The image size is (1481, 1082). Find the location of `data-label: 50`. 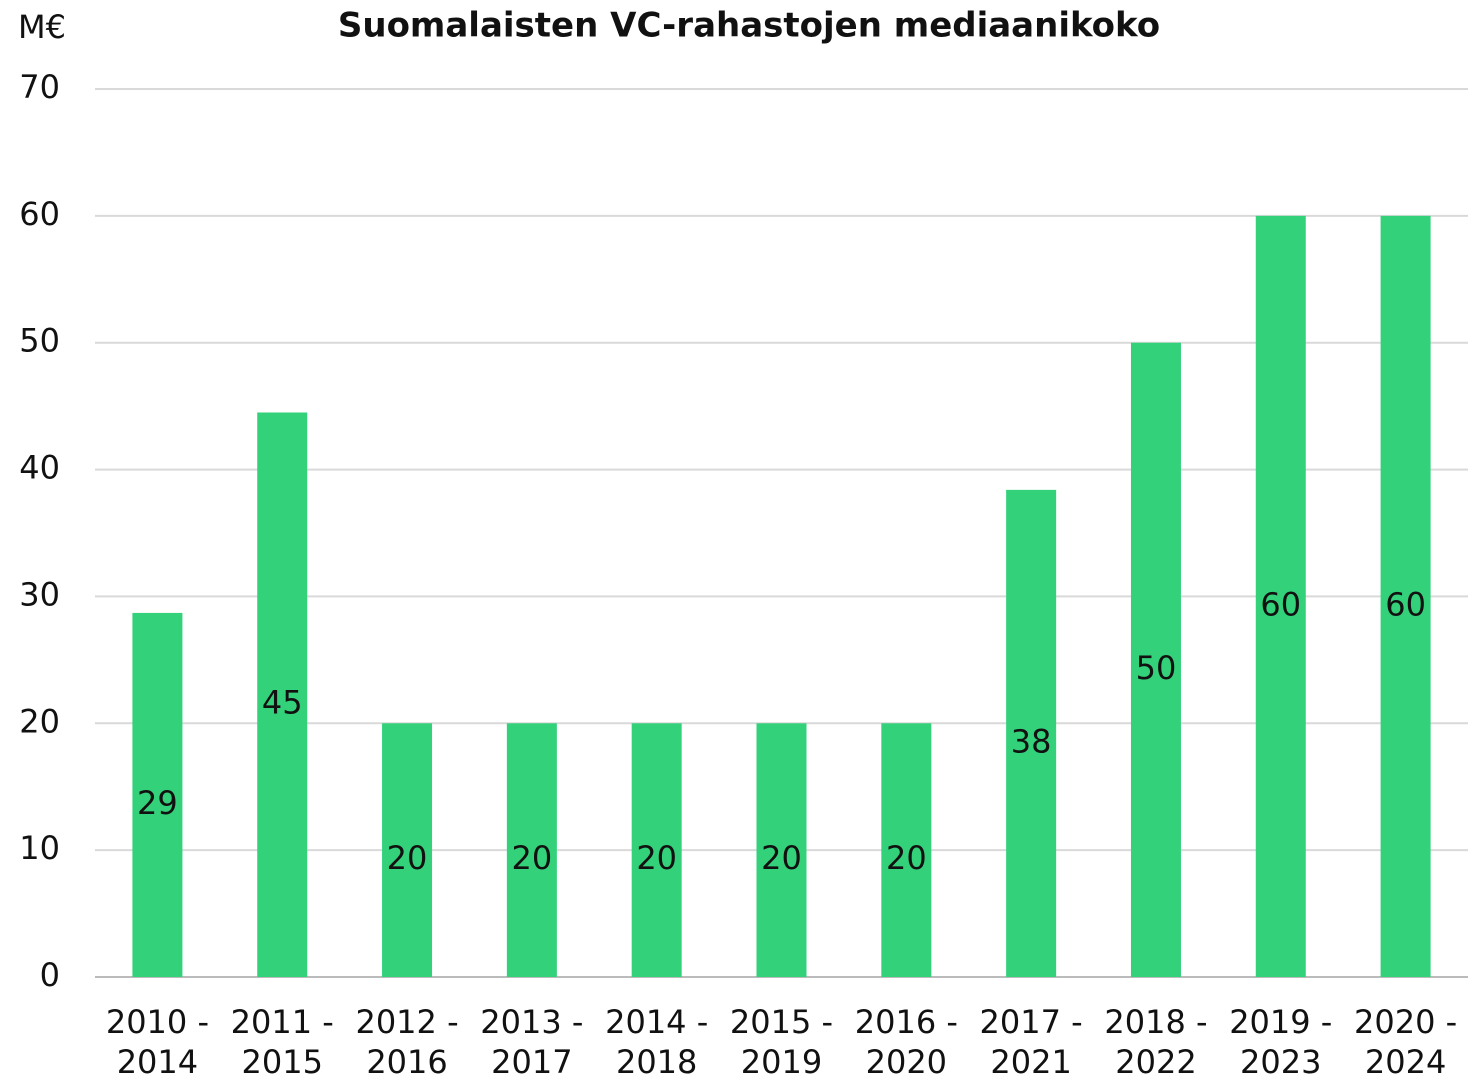

data-label: 50 is located at coordinates (1156, 668).